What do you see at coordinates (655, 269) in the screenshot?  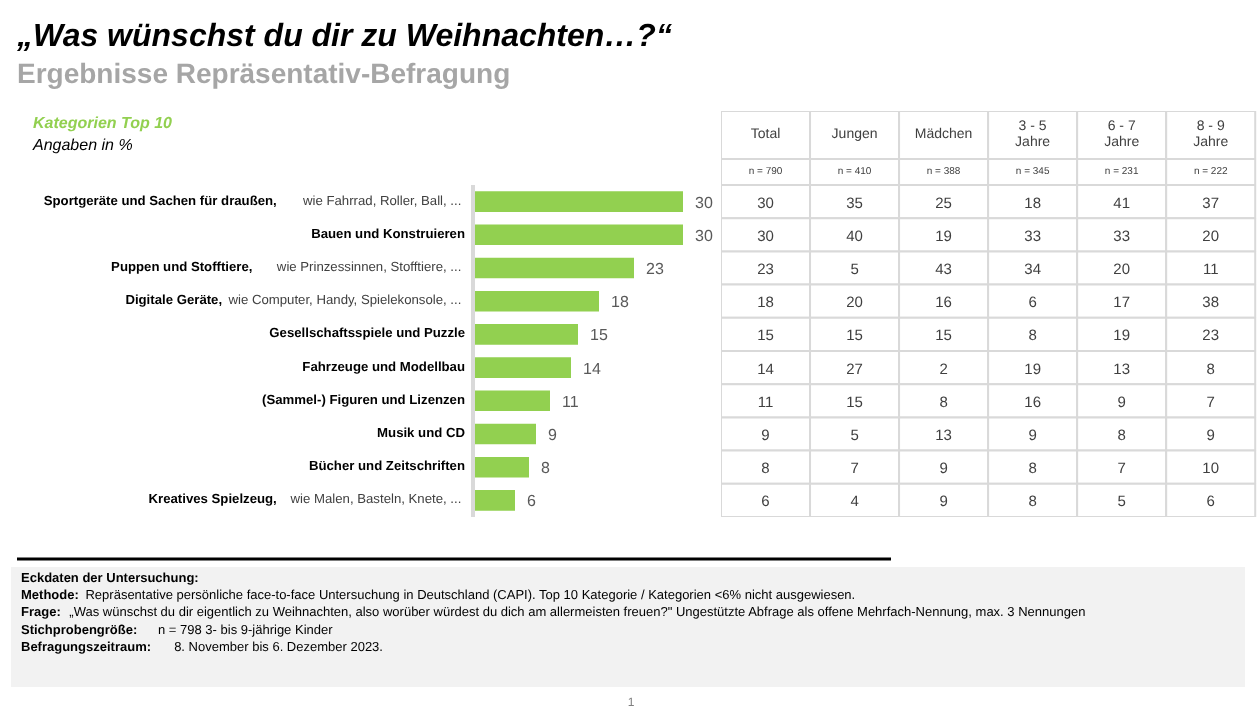 I see `text: 23` at bounding box center [655, 269].